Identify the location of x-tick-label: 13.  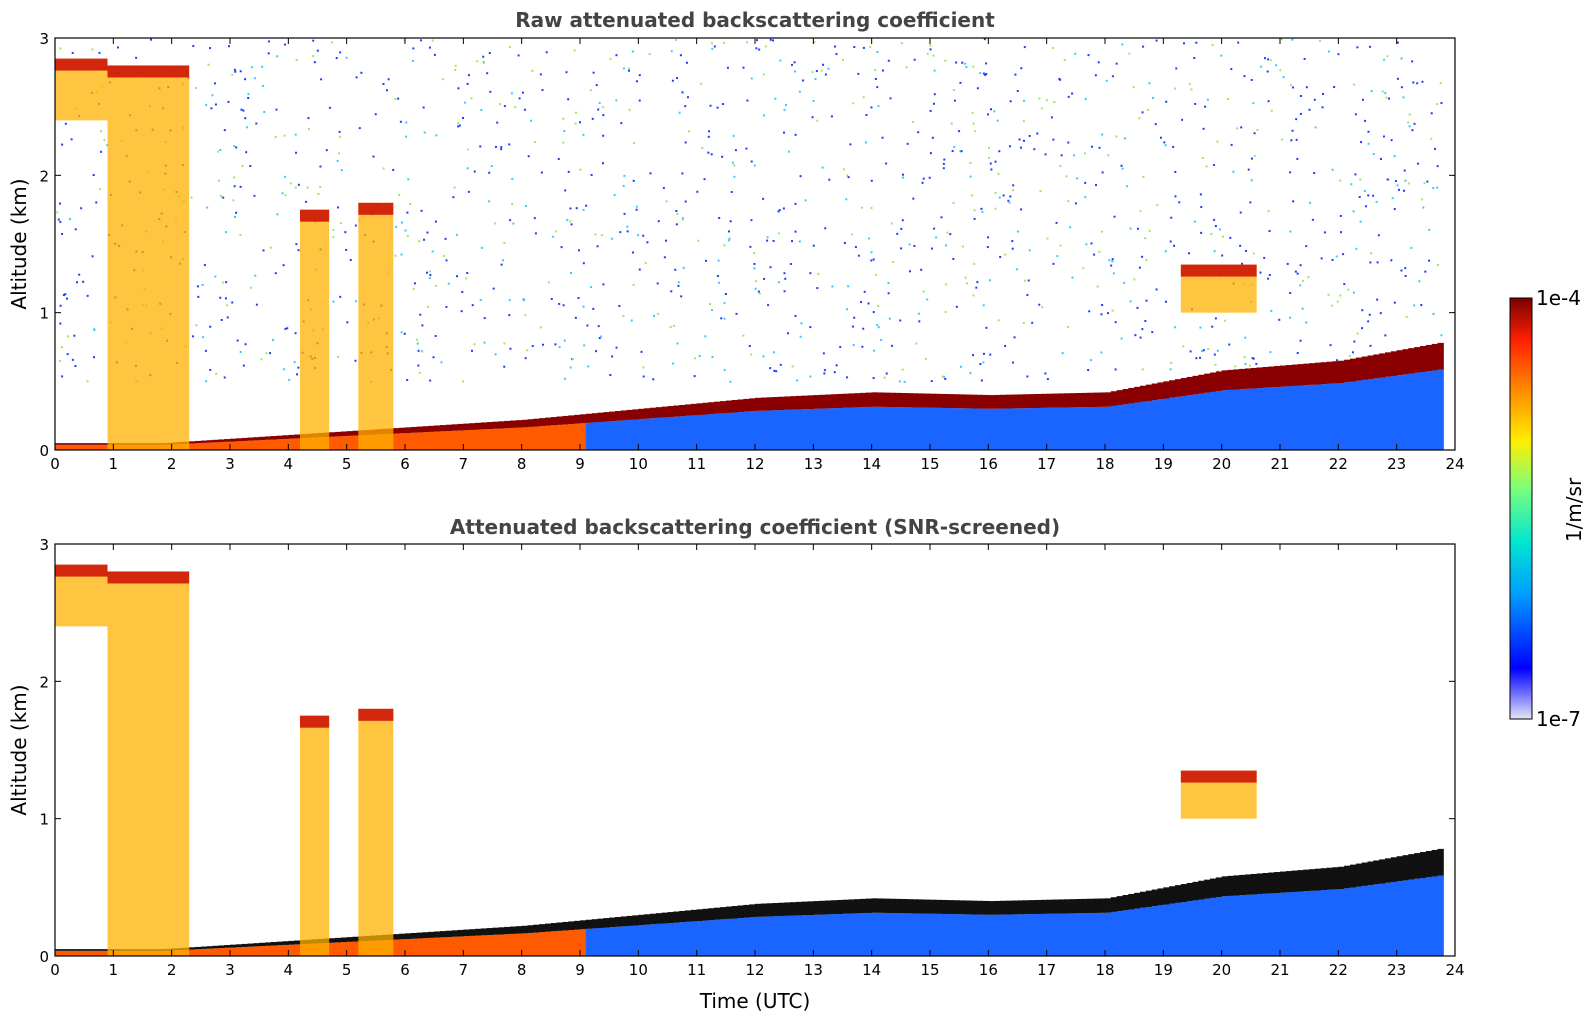
(813, 970).